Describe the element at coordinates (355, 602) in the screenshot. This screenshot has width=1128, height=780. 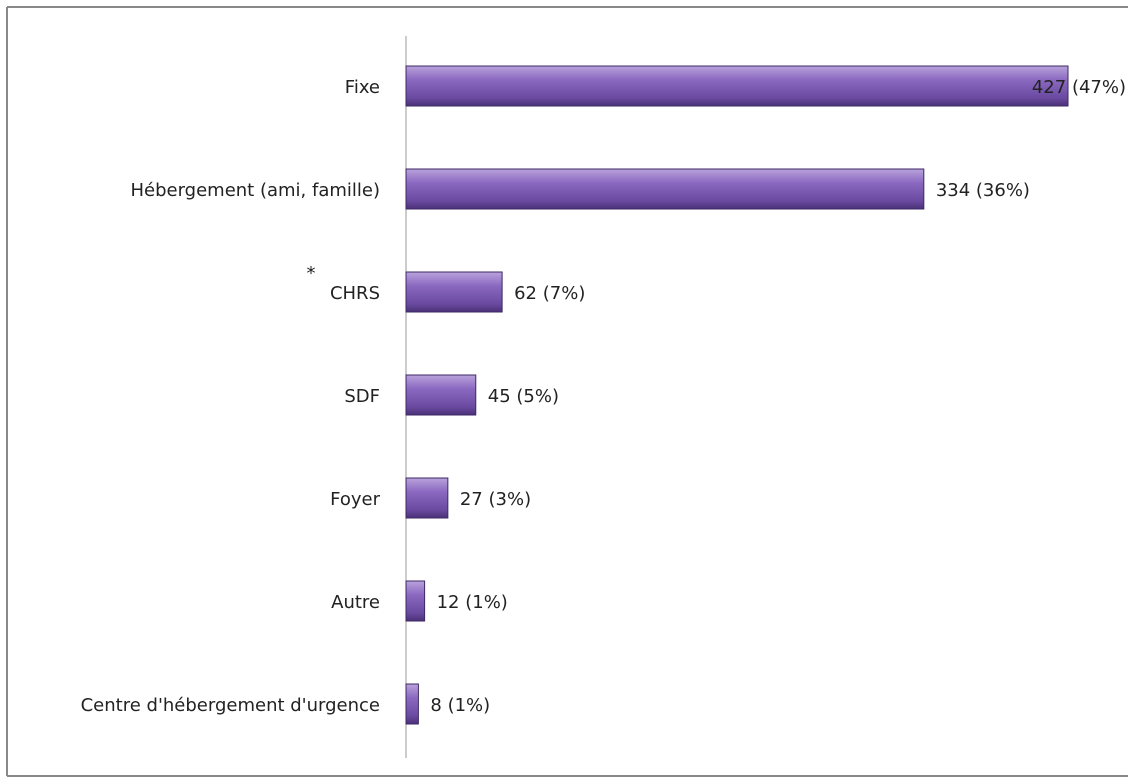
I see `category-label: Autre` at that location.